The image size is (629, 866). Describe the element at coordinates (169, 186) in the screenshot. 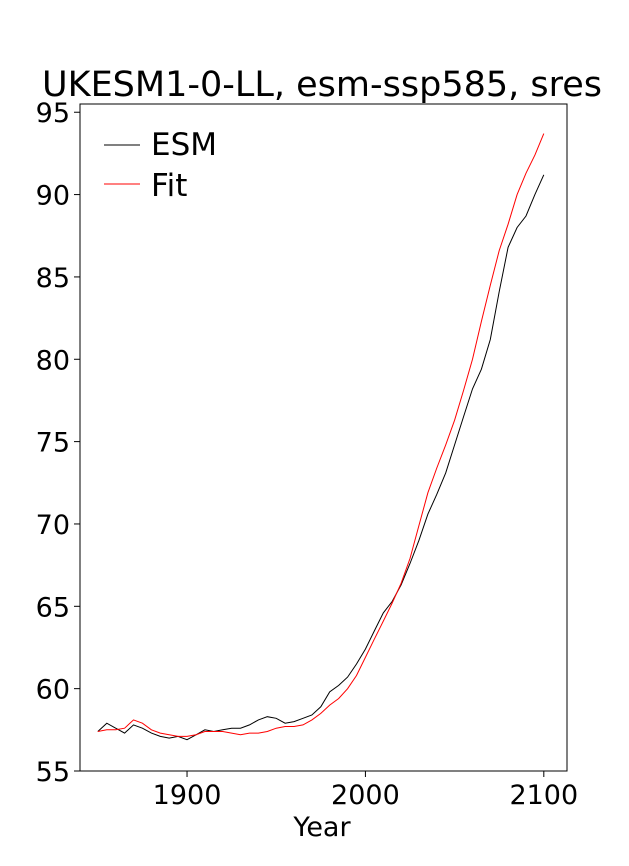

I see `legend-label-fit: Fit` at that location.